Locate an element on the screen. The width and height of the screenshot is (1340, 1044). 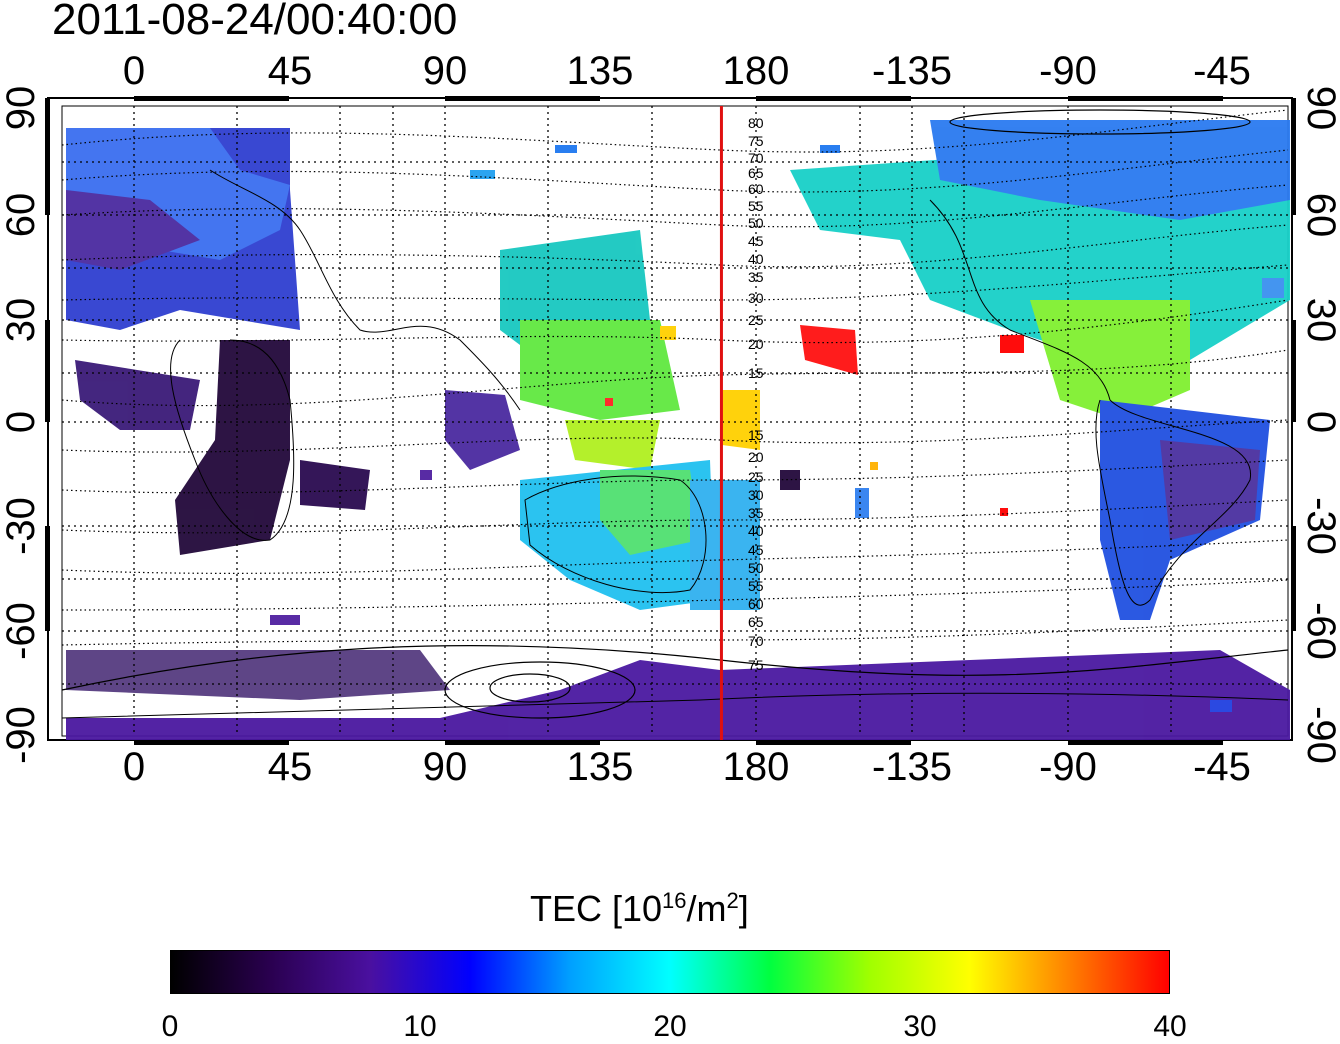
longitude-tick-label-bottom: -90 is located at coordinates (1068, 767).